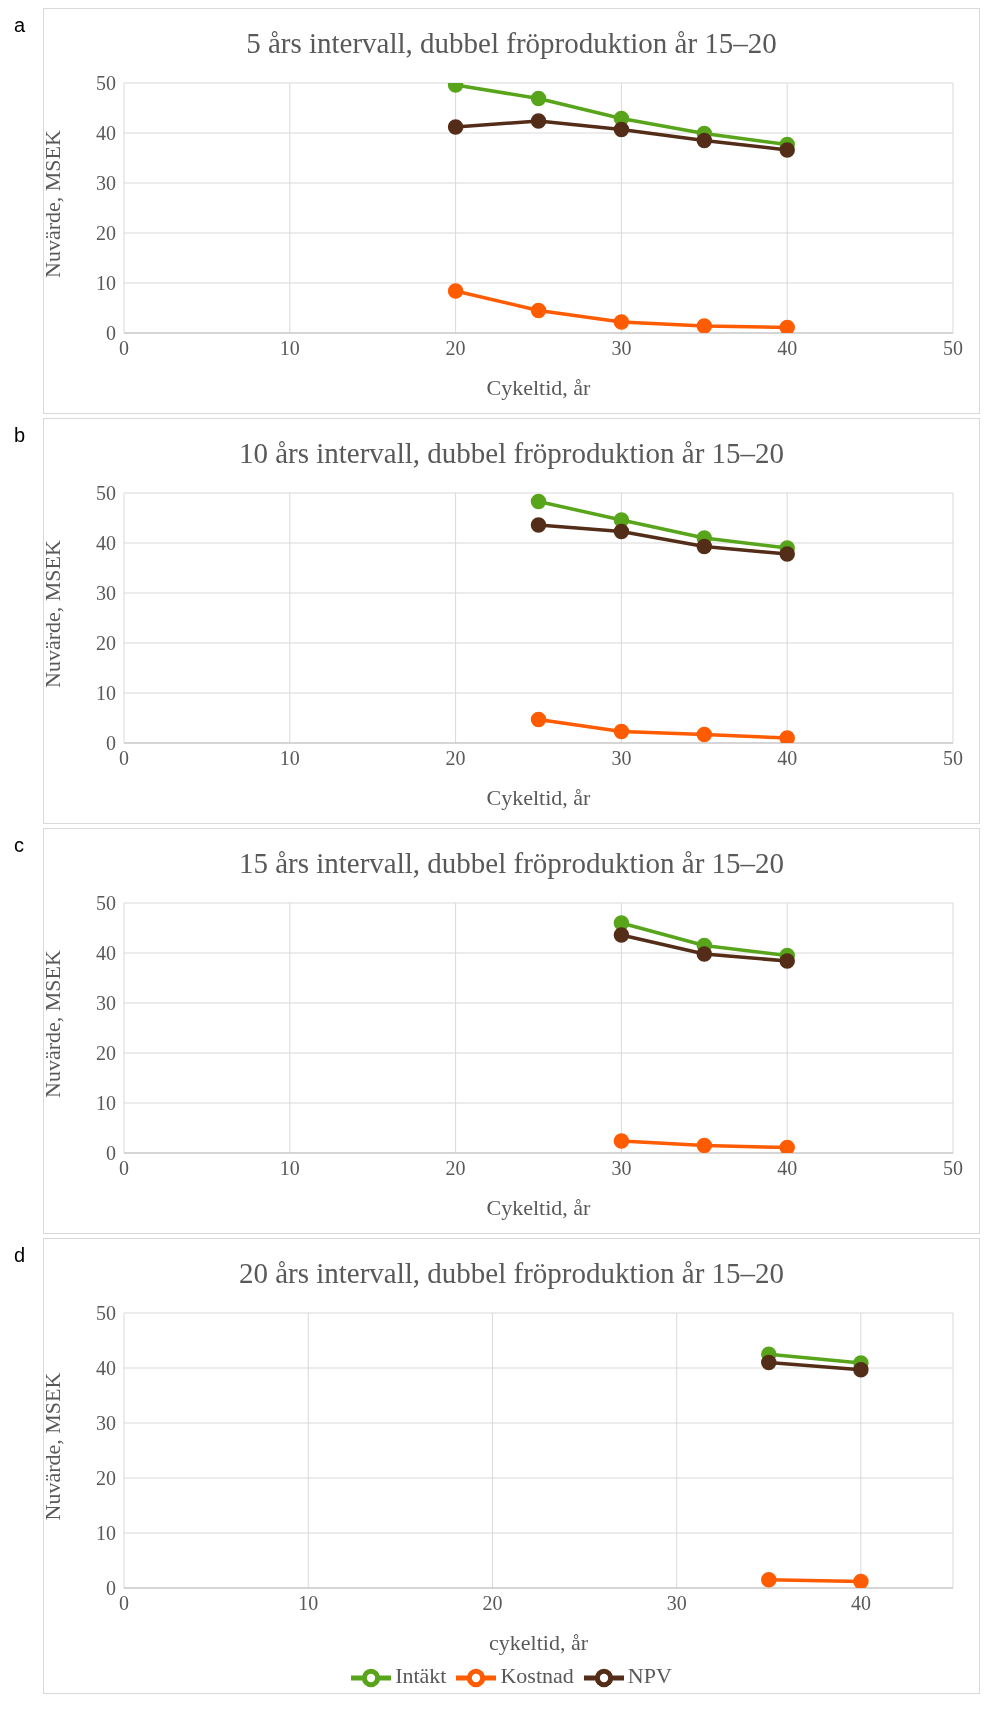  I want to click on legend-label: NPV, so click(649, 1676).